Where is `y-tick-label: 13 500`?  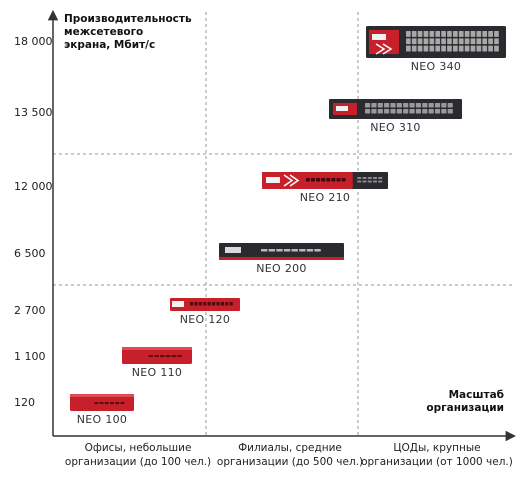
y-tick-label: 13 500 is located at coordinates (33, 112).